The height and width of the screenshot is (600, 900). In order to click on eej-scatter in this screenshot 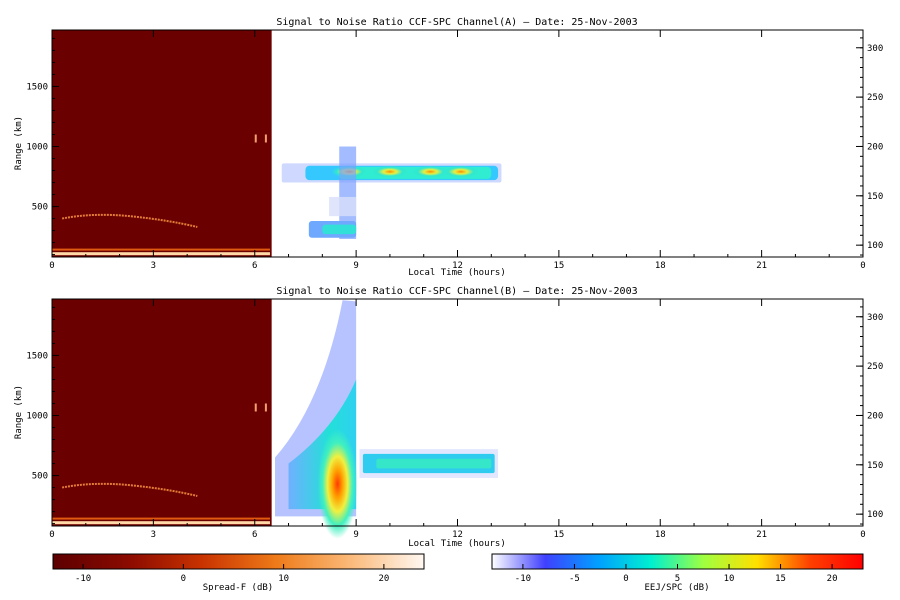, I will do `click(343, 206)`.